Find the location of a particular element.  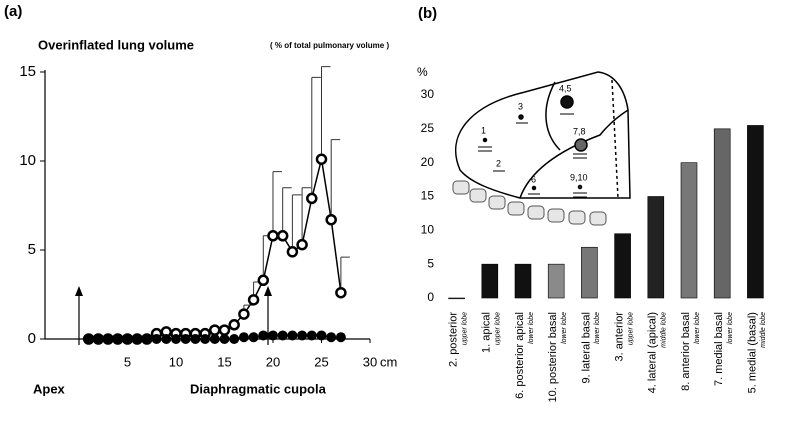

lung-outline is located at coordinates (543, 135).